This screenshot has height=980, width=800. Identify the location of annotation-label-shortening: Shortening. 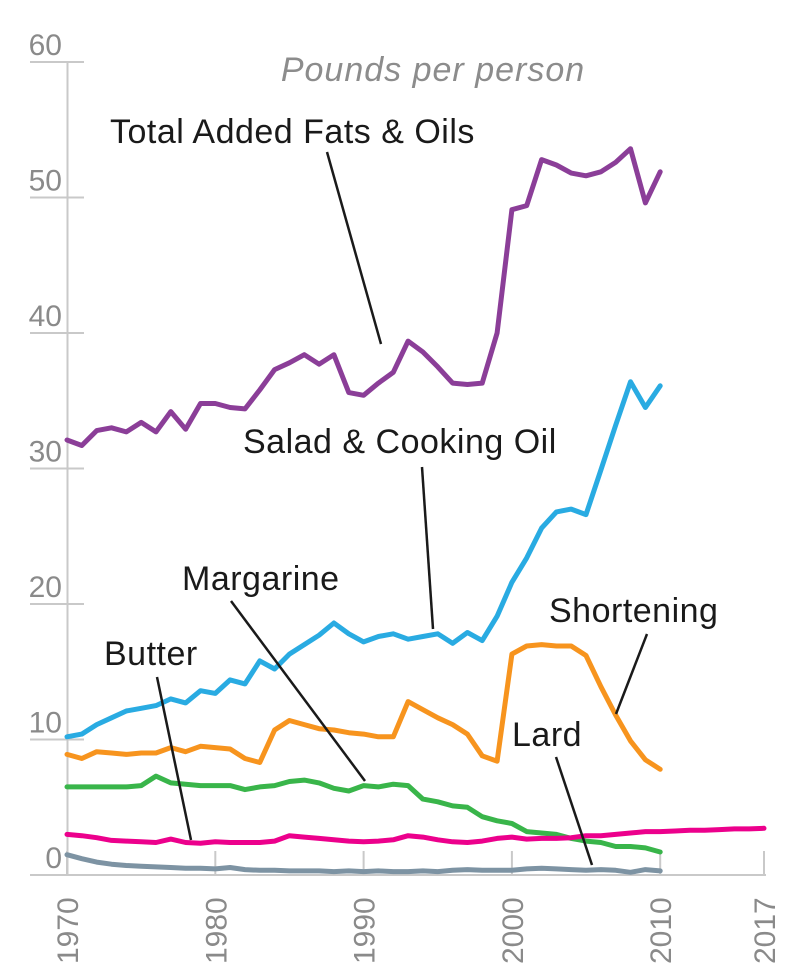
(633, 611).